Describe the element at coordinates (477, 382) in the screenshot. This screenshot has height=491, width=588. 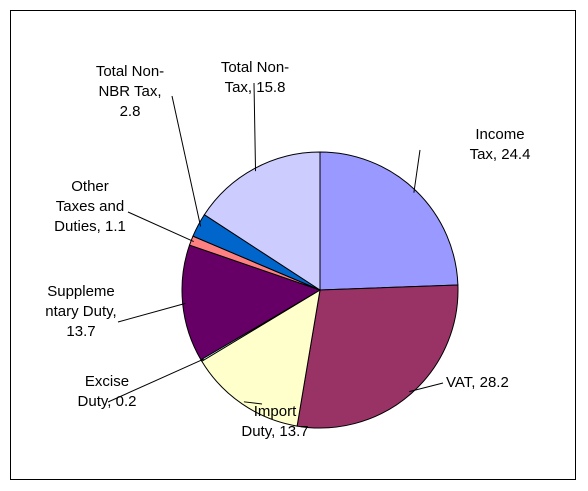
I see `data-label: VAT, 28.2` at that location.